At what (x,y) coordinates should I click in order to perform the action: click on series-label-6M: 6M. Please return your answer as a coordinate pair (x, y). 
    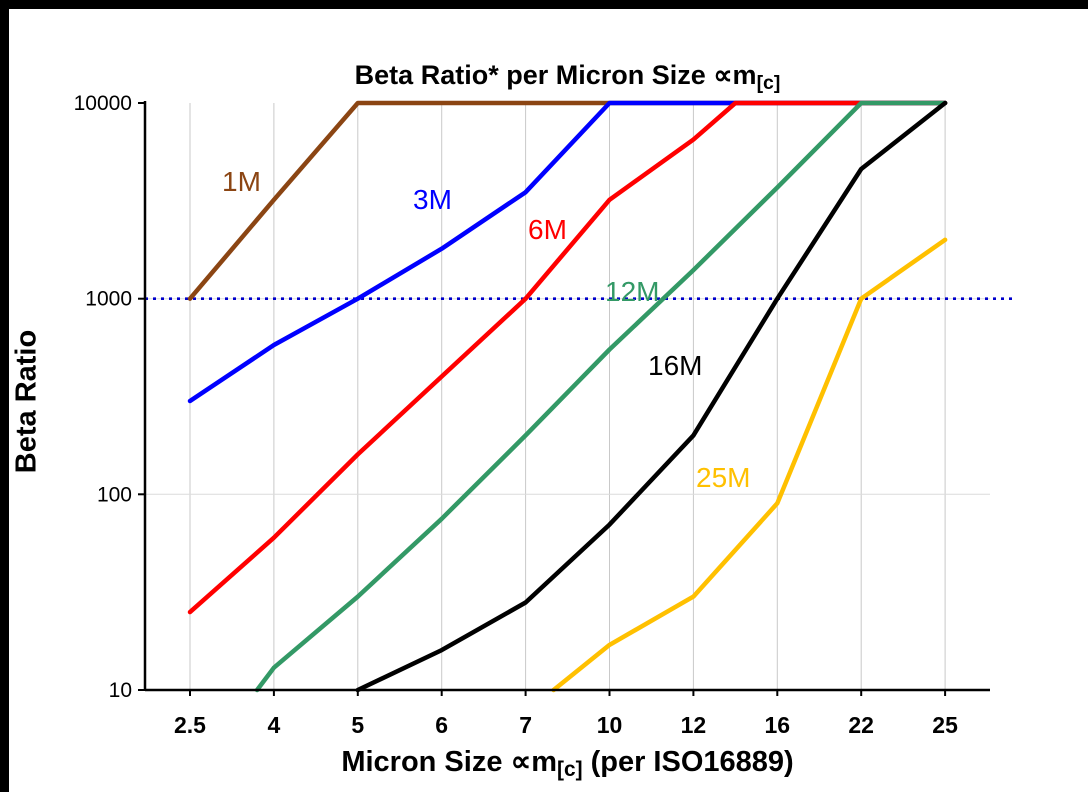
    Looking at the image, I should click on (547, 229).